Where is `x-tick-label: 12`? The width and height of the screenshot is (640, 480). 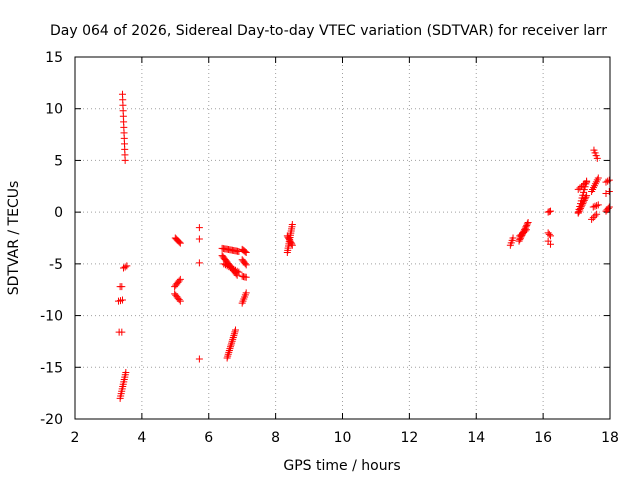
x-tick-label: 12 is located at coordinates (409, 438).